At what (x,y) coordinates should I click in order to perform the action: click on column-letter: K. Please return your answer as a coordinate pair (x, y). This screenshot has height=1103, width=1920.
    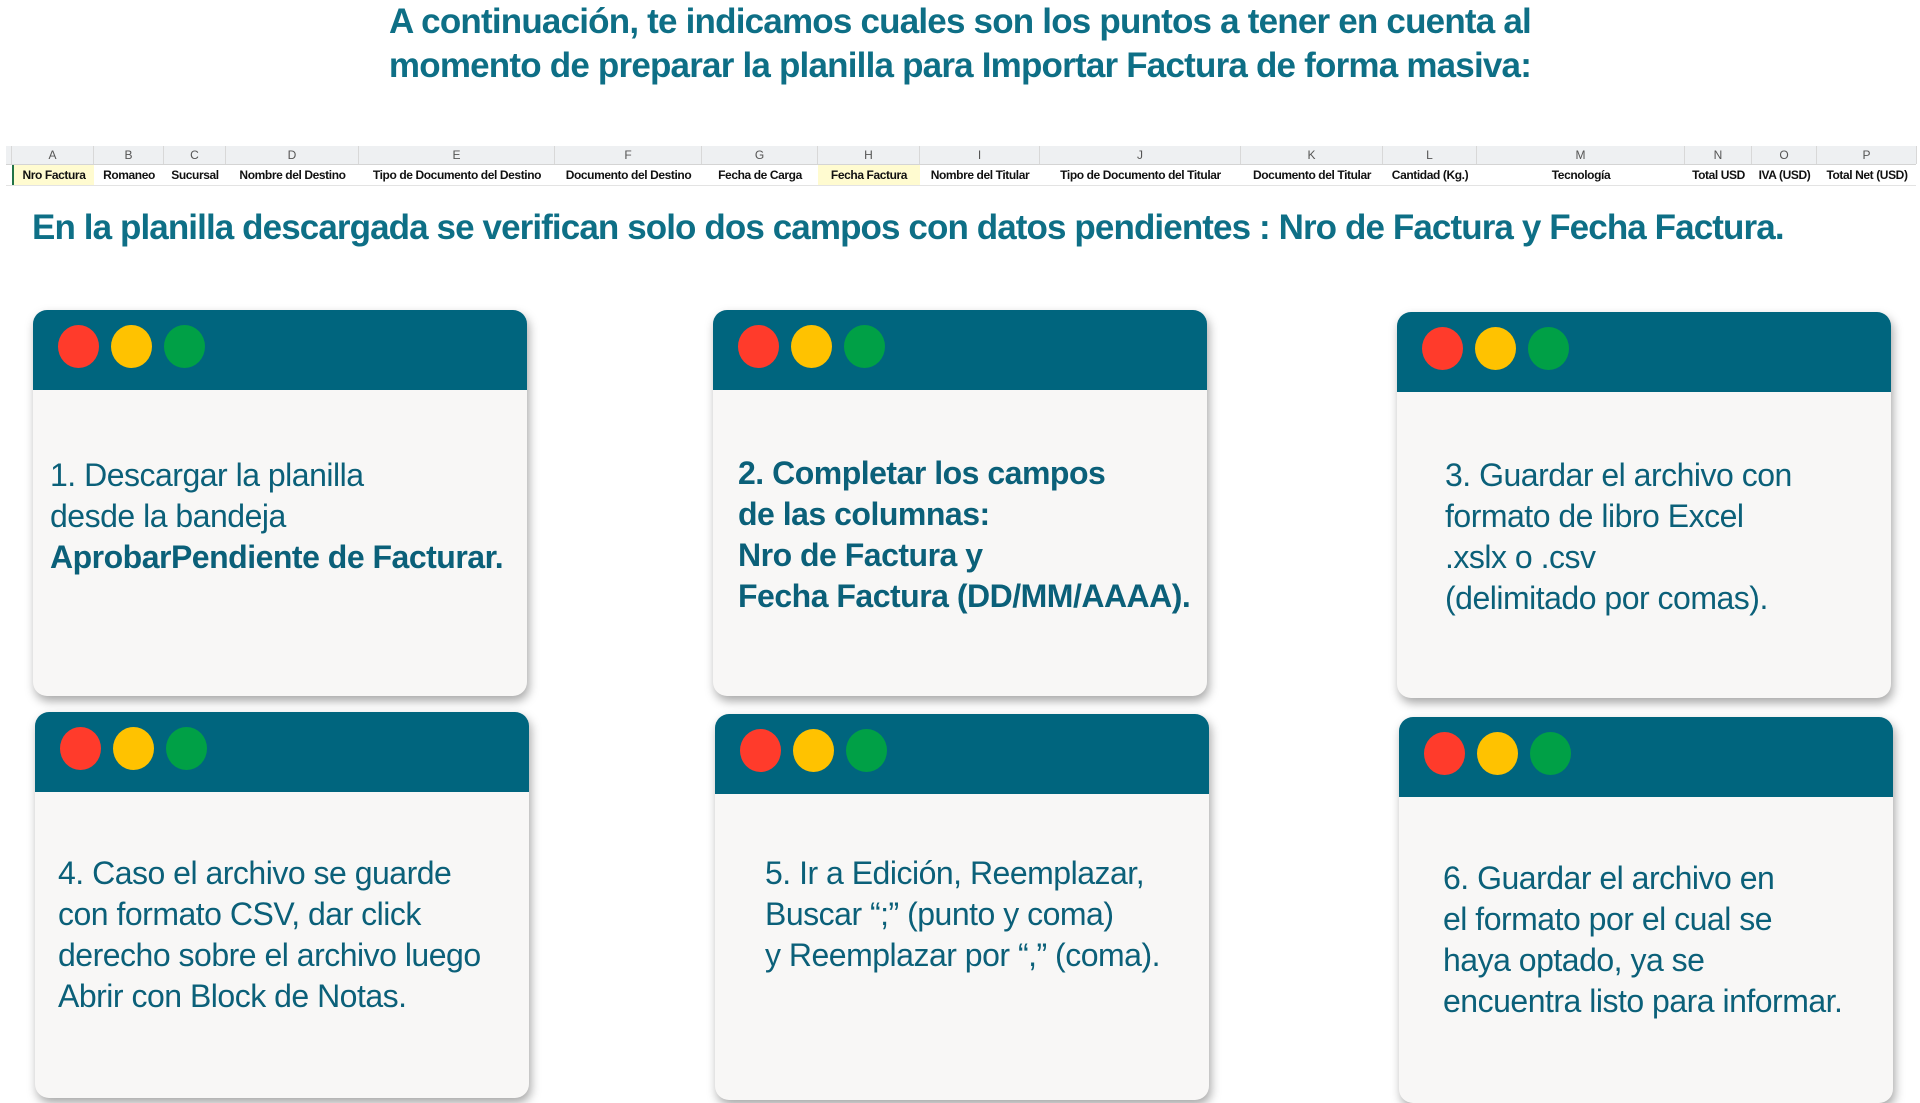
    Looking at the image, I should click on (1312, 155).